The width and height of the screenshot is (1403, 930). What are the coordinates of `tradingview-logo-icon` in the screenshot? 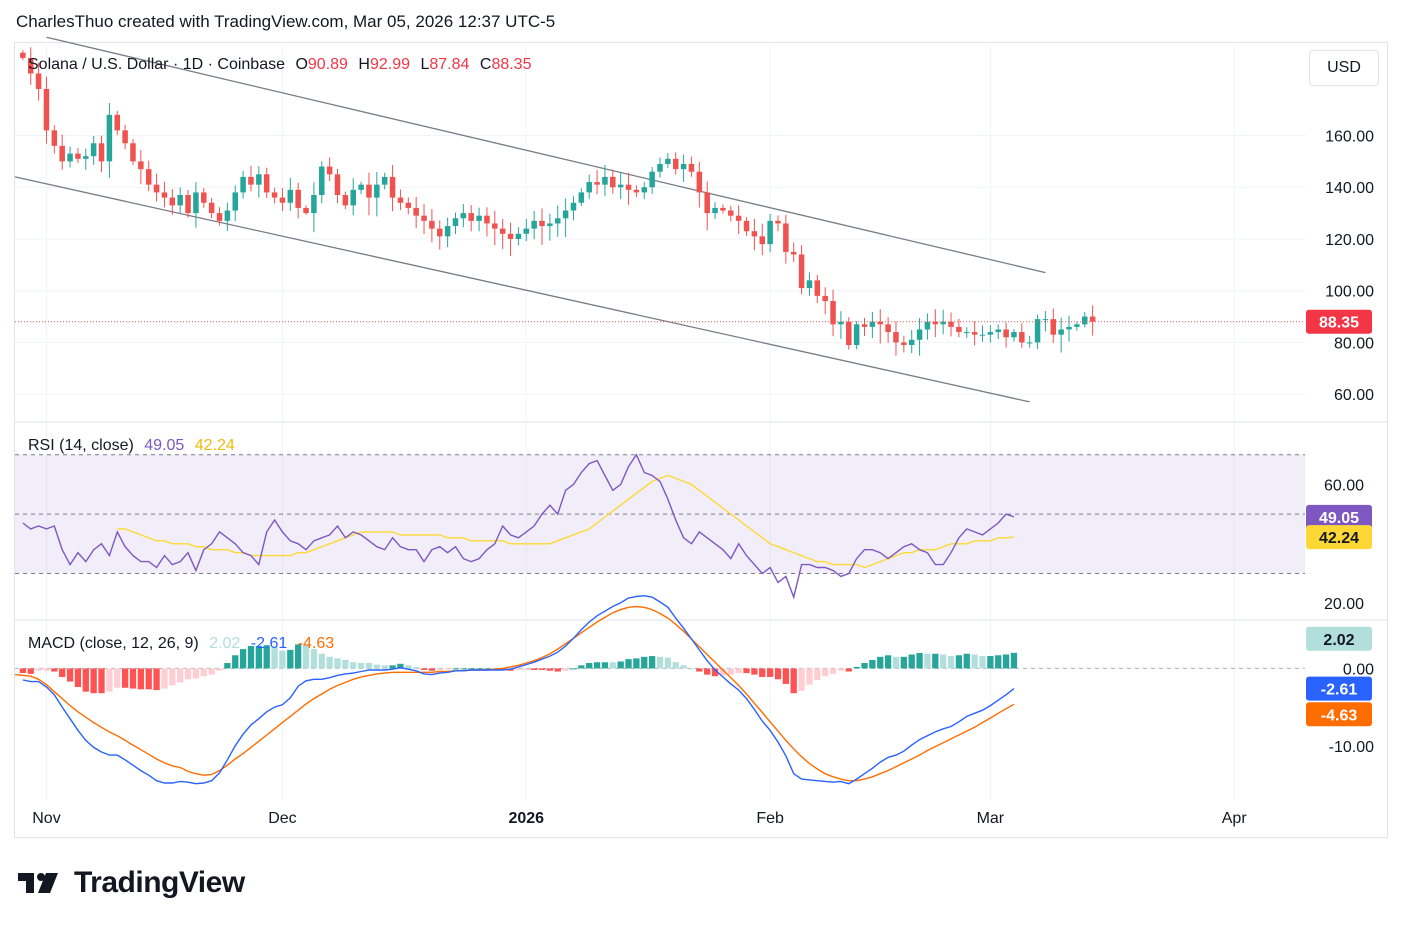 It's located at (38, 883).